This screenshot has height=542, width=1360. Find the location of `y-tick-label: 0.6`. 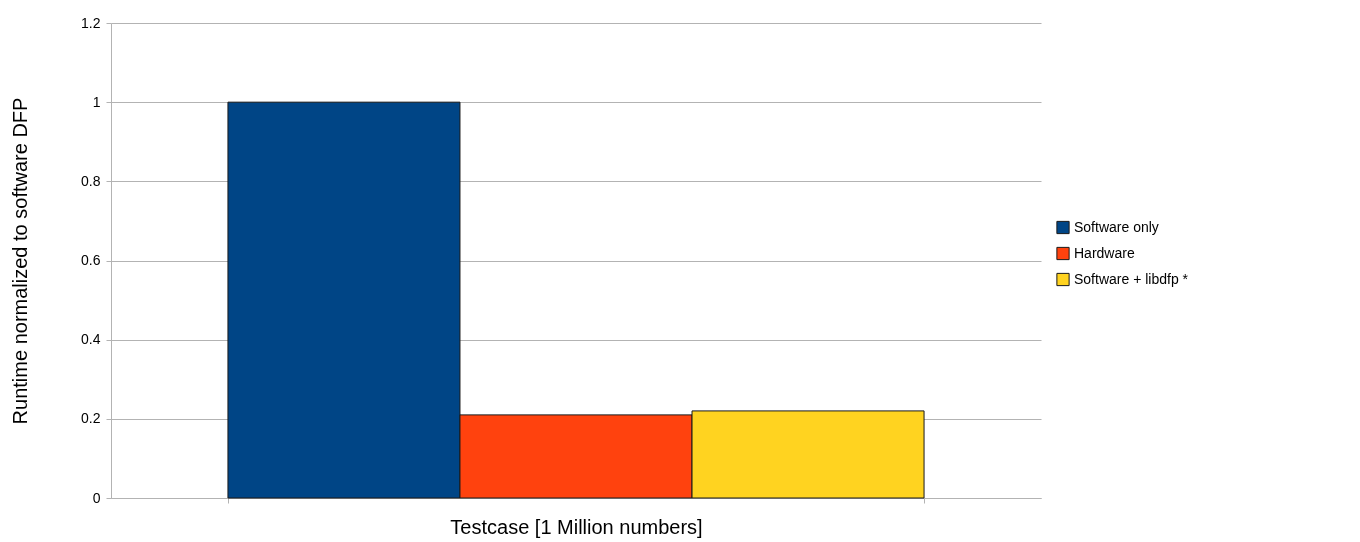

y-tick-label: 0.6 is located at coordinates (91, 260).